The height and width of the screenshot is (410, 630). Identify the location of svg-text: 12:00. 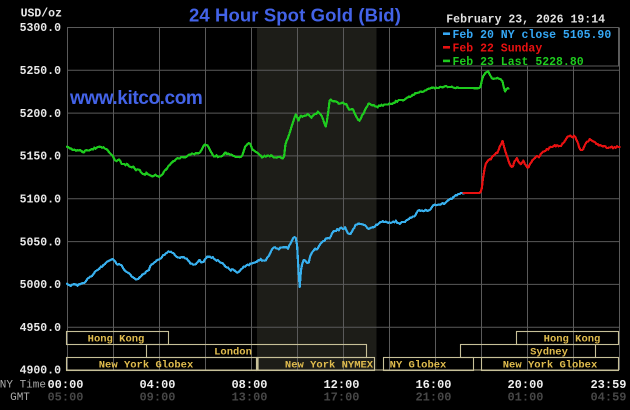
(341, 385).